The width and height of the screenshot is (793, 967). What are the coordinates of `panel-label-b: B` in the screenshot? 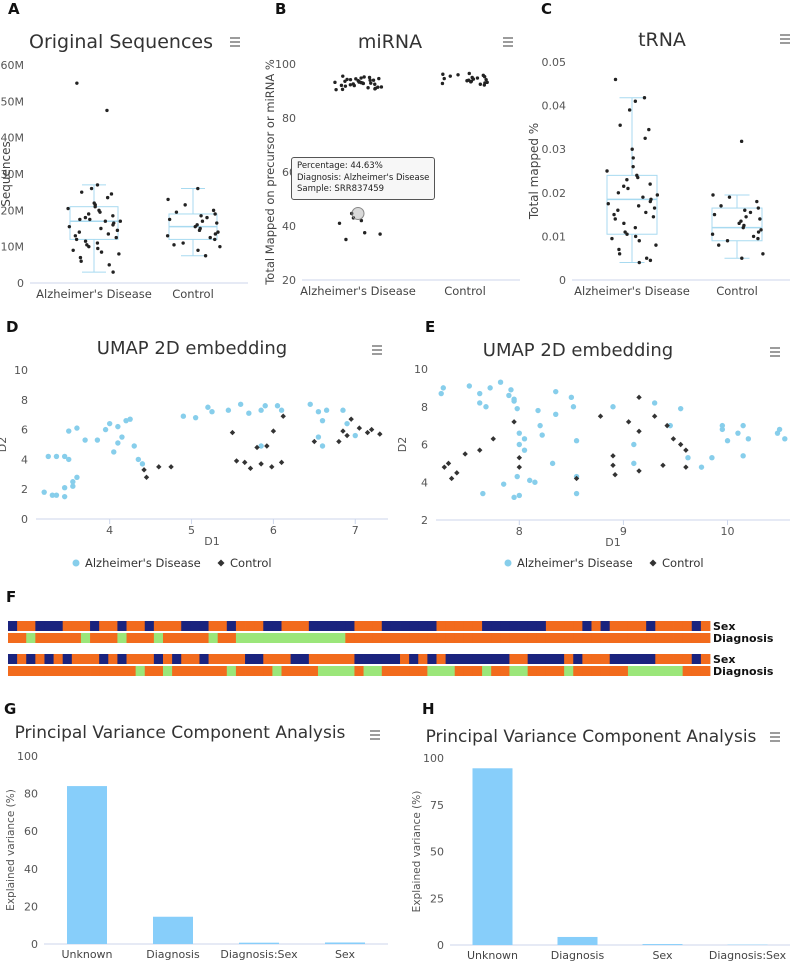 It's located at (280, 9).